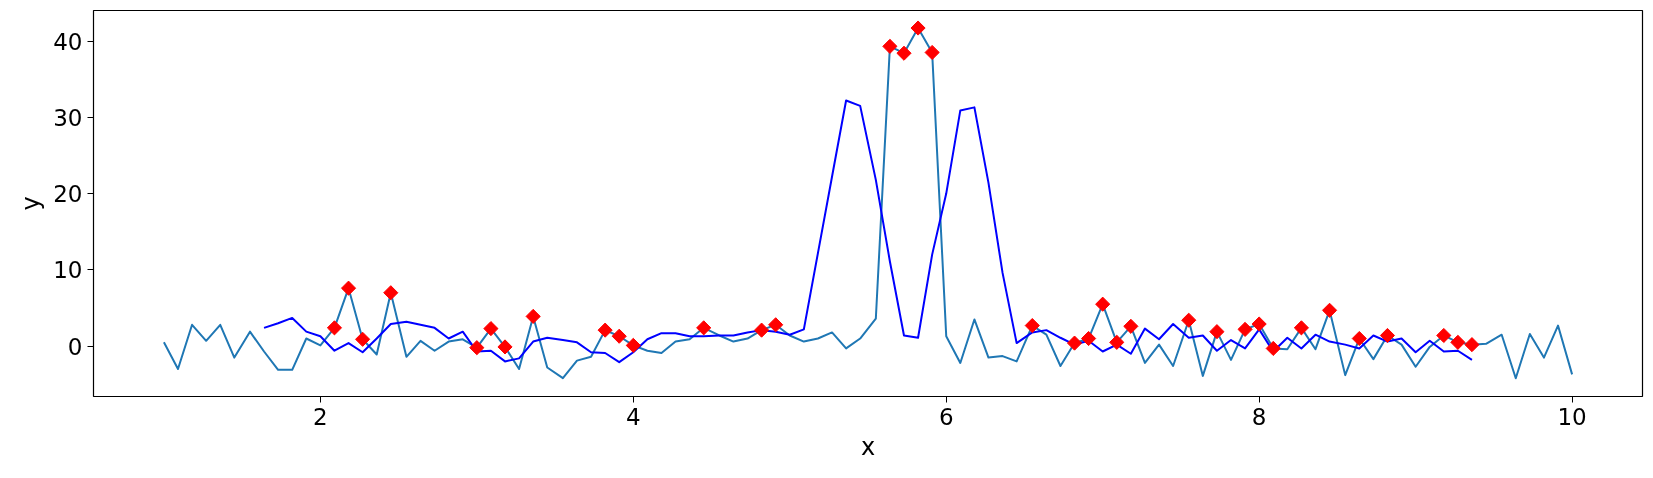  I want to click on y-tick-label: 40, so click(68, 41).